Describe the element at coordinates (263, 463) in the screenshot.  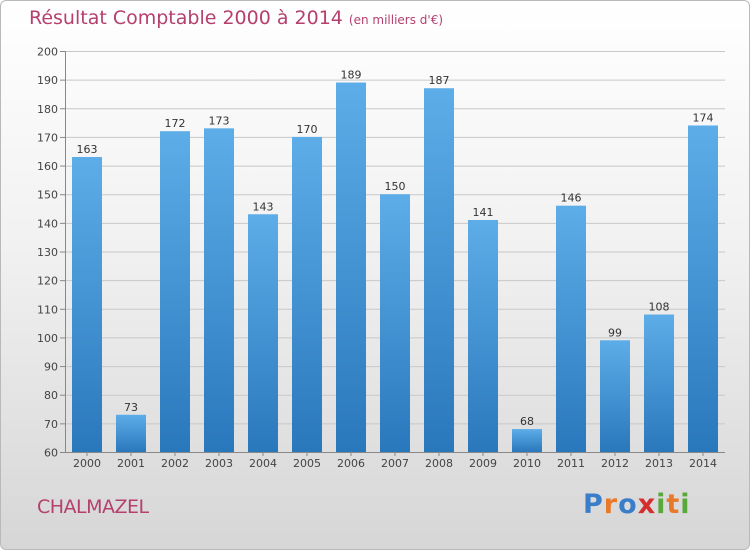
I see `x-tick-label: 2004` at that location.